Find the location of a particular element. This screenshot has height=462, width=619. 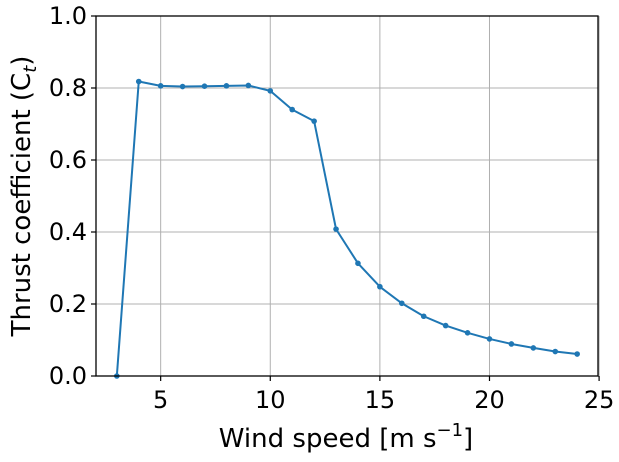

y-tick-label: 0.4 is located at coordinates (68, 232).